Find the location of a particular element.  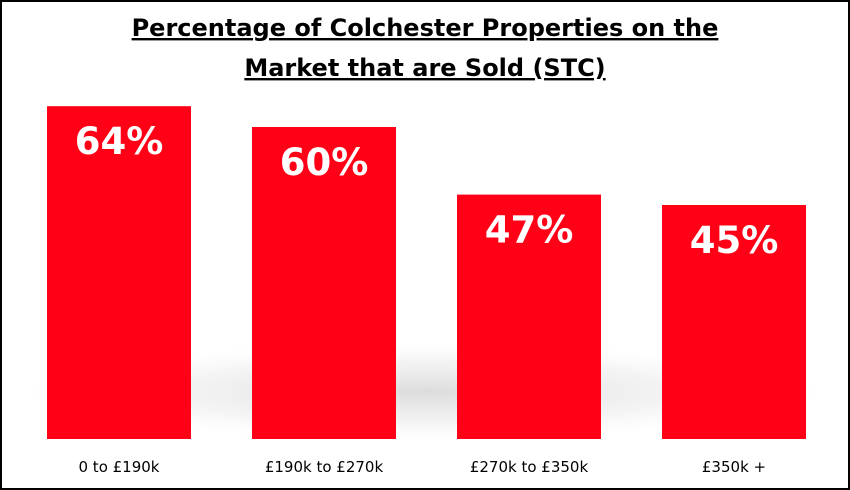

data-label-1: 64% is located at coordinates (119, 141).